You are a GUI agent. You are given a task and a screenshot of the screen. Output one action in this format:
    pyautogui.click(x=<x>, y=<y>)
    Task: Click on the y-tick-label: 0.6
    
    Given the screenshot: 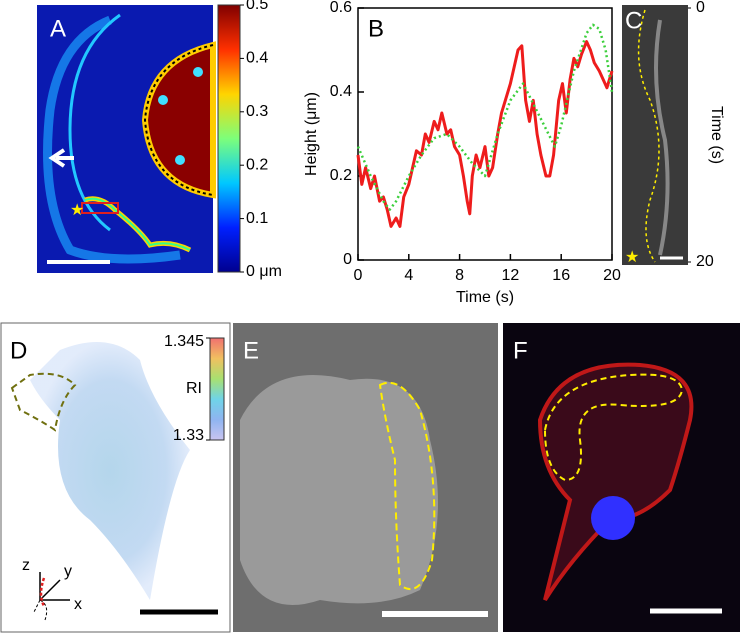 What is the action you would take?
    pyautogui.click(x=341, y=8)
    